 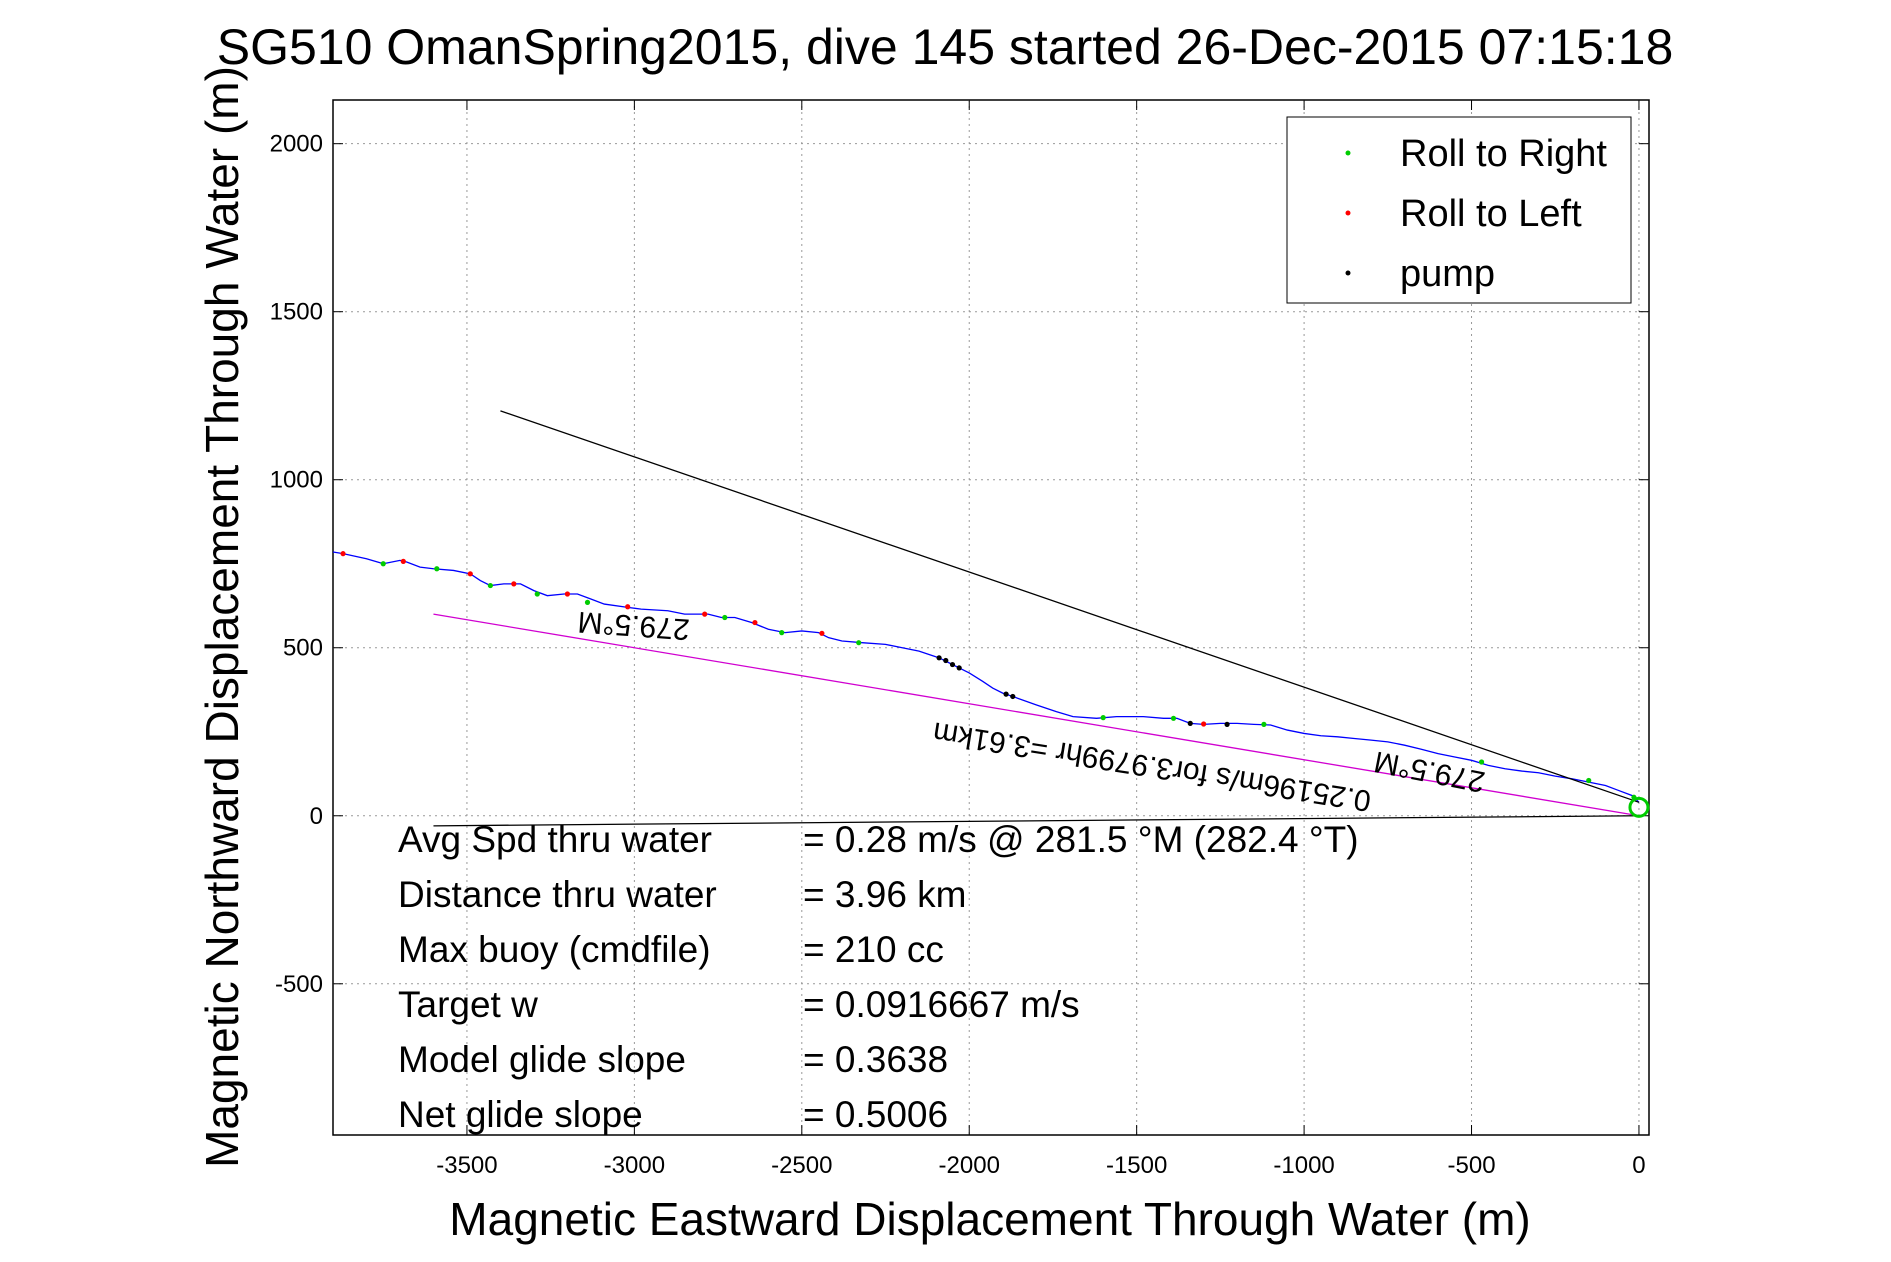 I want to click on x-tick-label: -3000, so click(x=634, y=1165).